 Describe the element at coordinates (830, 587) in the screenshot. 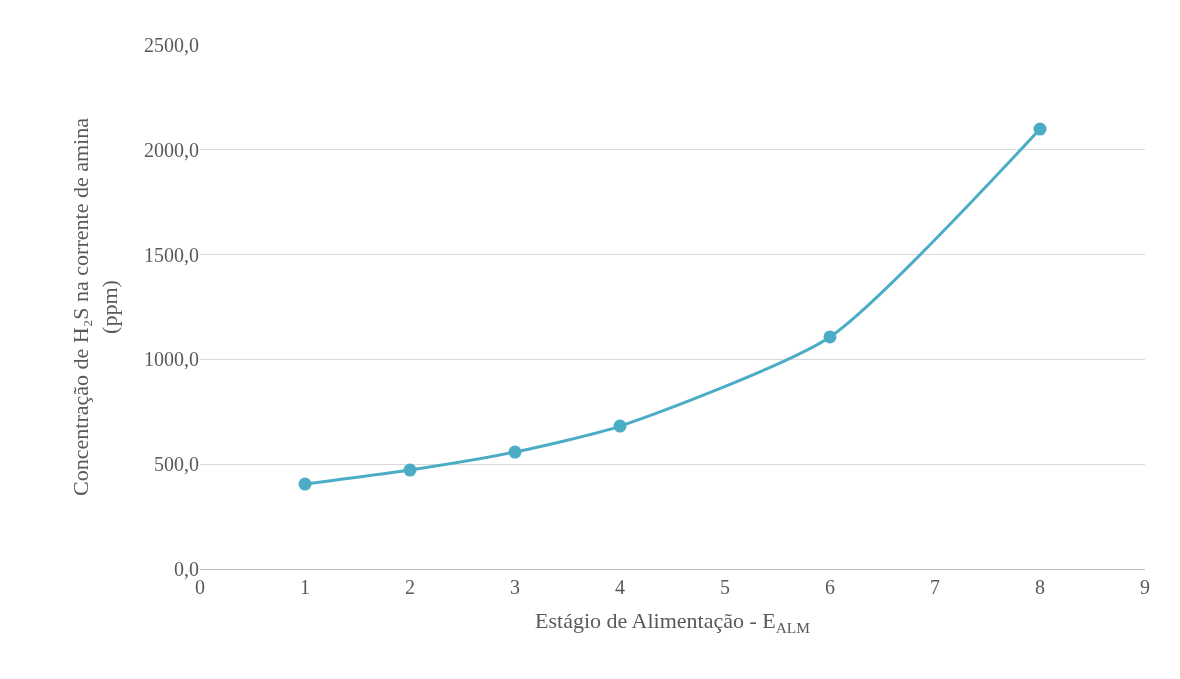

I see `x-tick-label: 6` at that location.